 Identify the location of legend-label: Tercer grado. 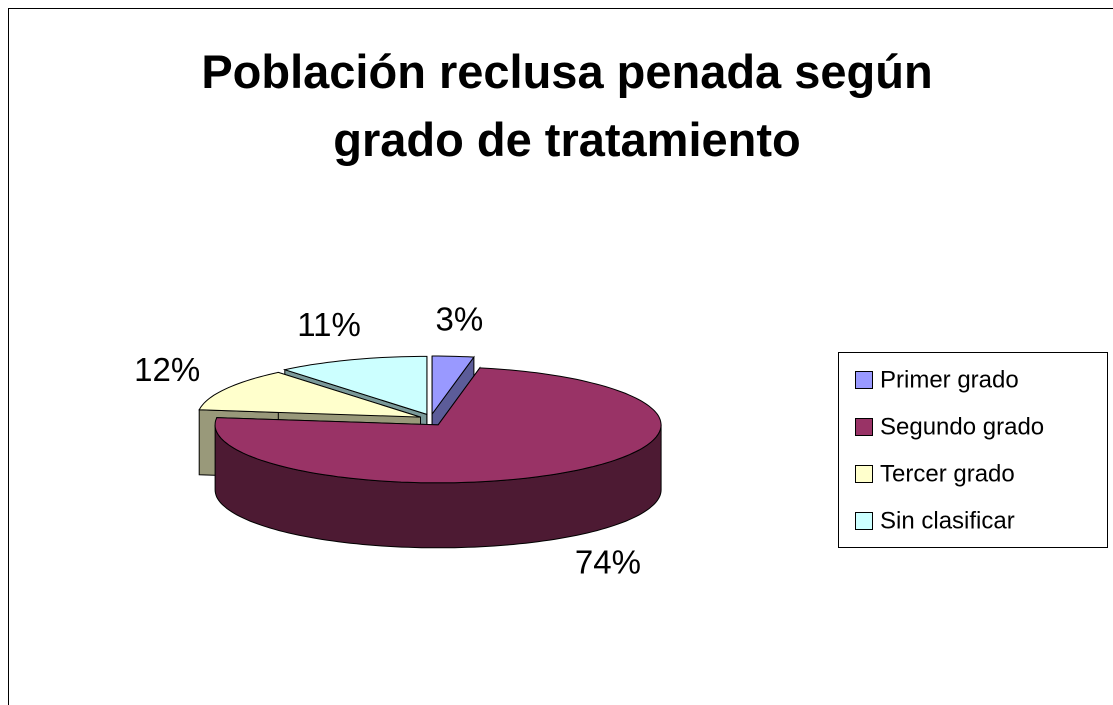
(947, 473).